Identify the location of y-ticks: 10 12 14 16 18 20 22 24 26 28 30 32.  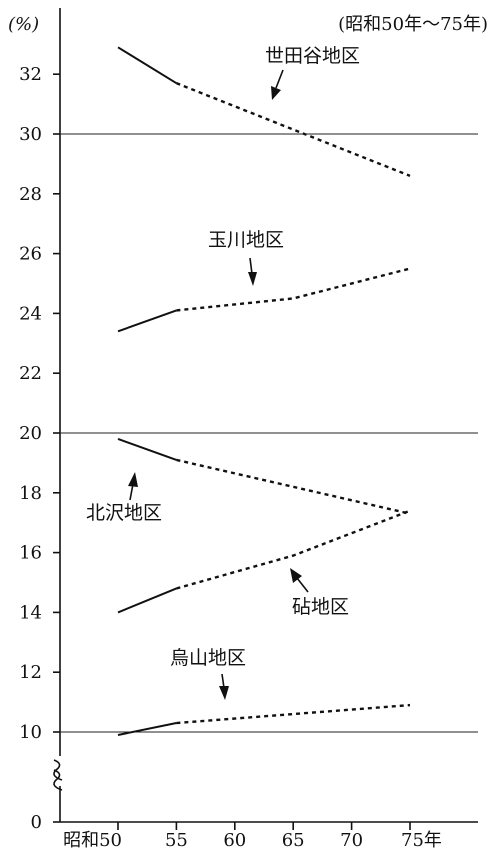
(39, 403).